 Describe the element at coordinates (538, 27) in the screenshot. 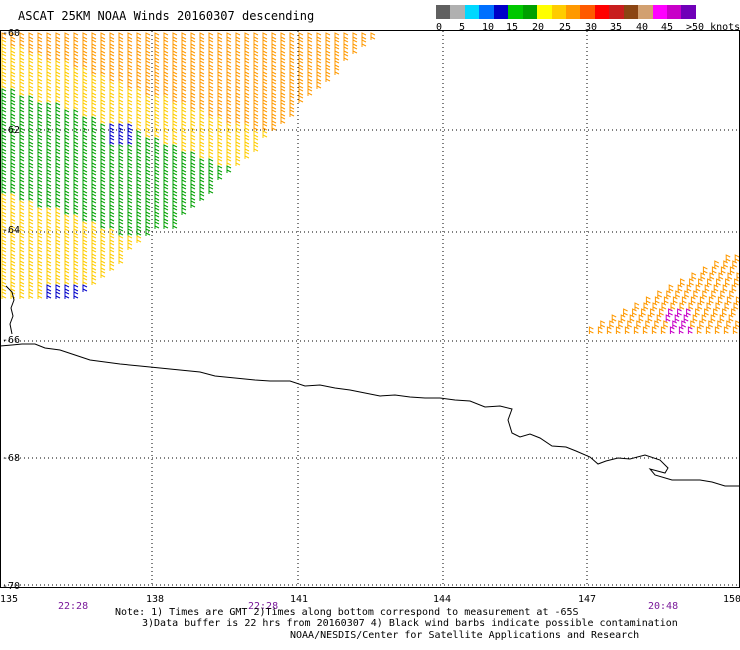

I see `scale-label: 20` at that location.